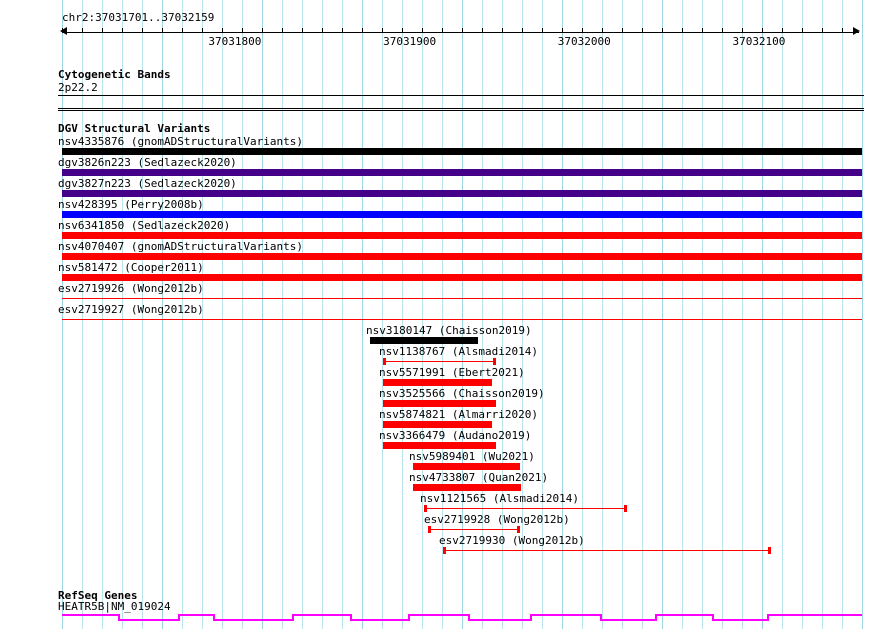 The height and width of the screenshot is (629, 890). I want to click on dgv-variant-label: esv2719926 (Wong2012b), so click(131, 288).